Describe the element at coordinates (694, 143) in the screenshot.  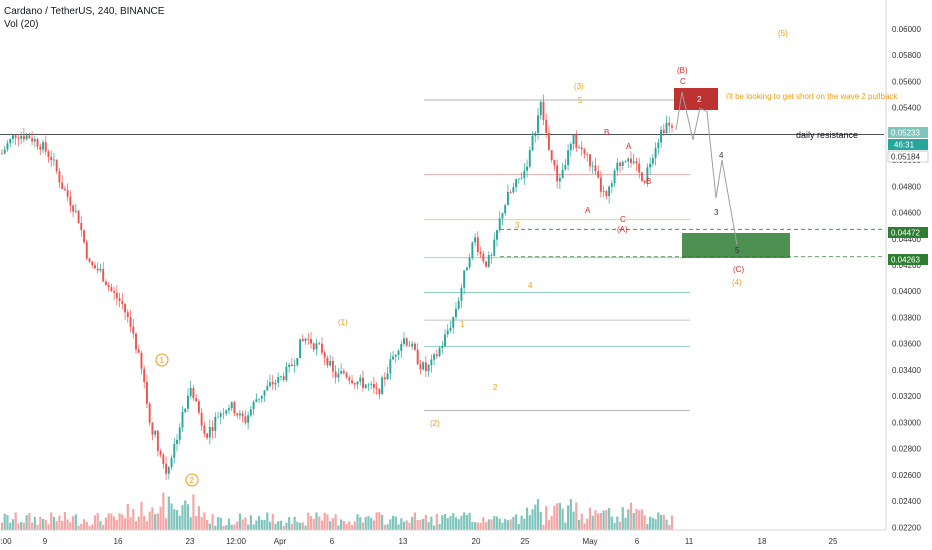
I see `proj-label-1: 1` at that location.